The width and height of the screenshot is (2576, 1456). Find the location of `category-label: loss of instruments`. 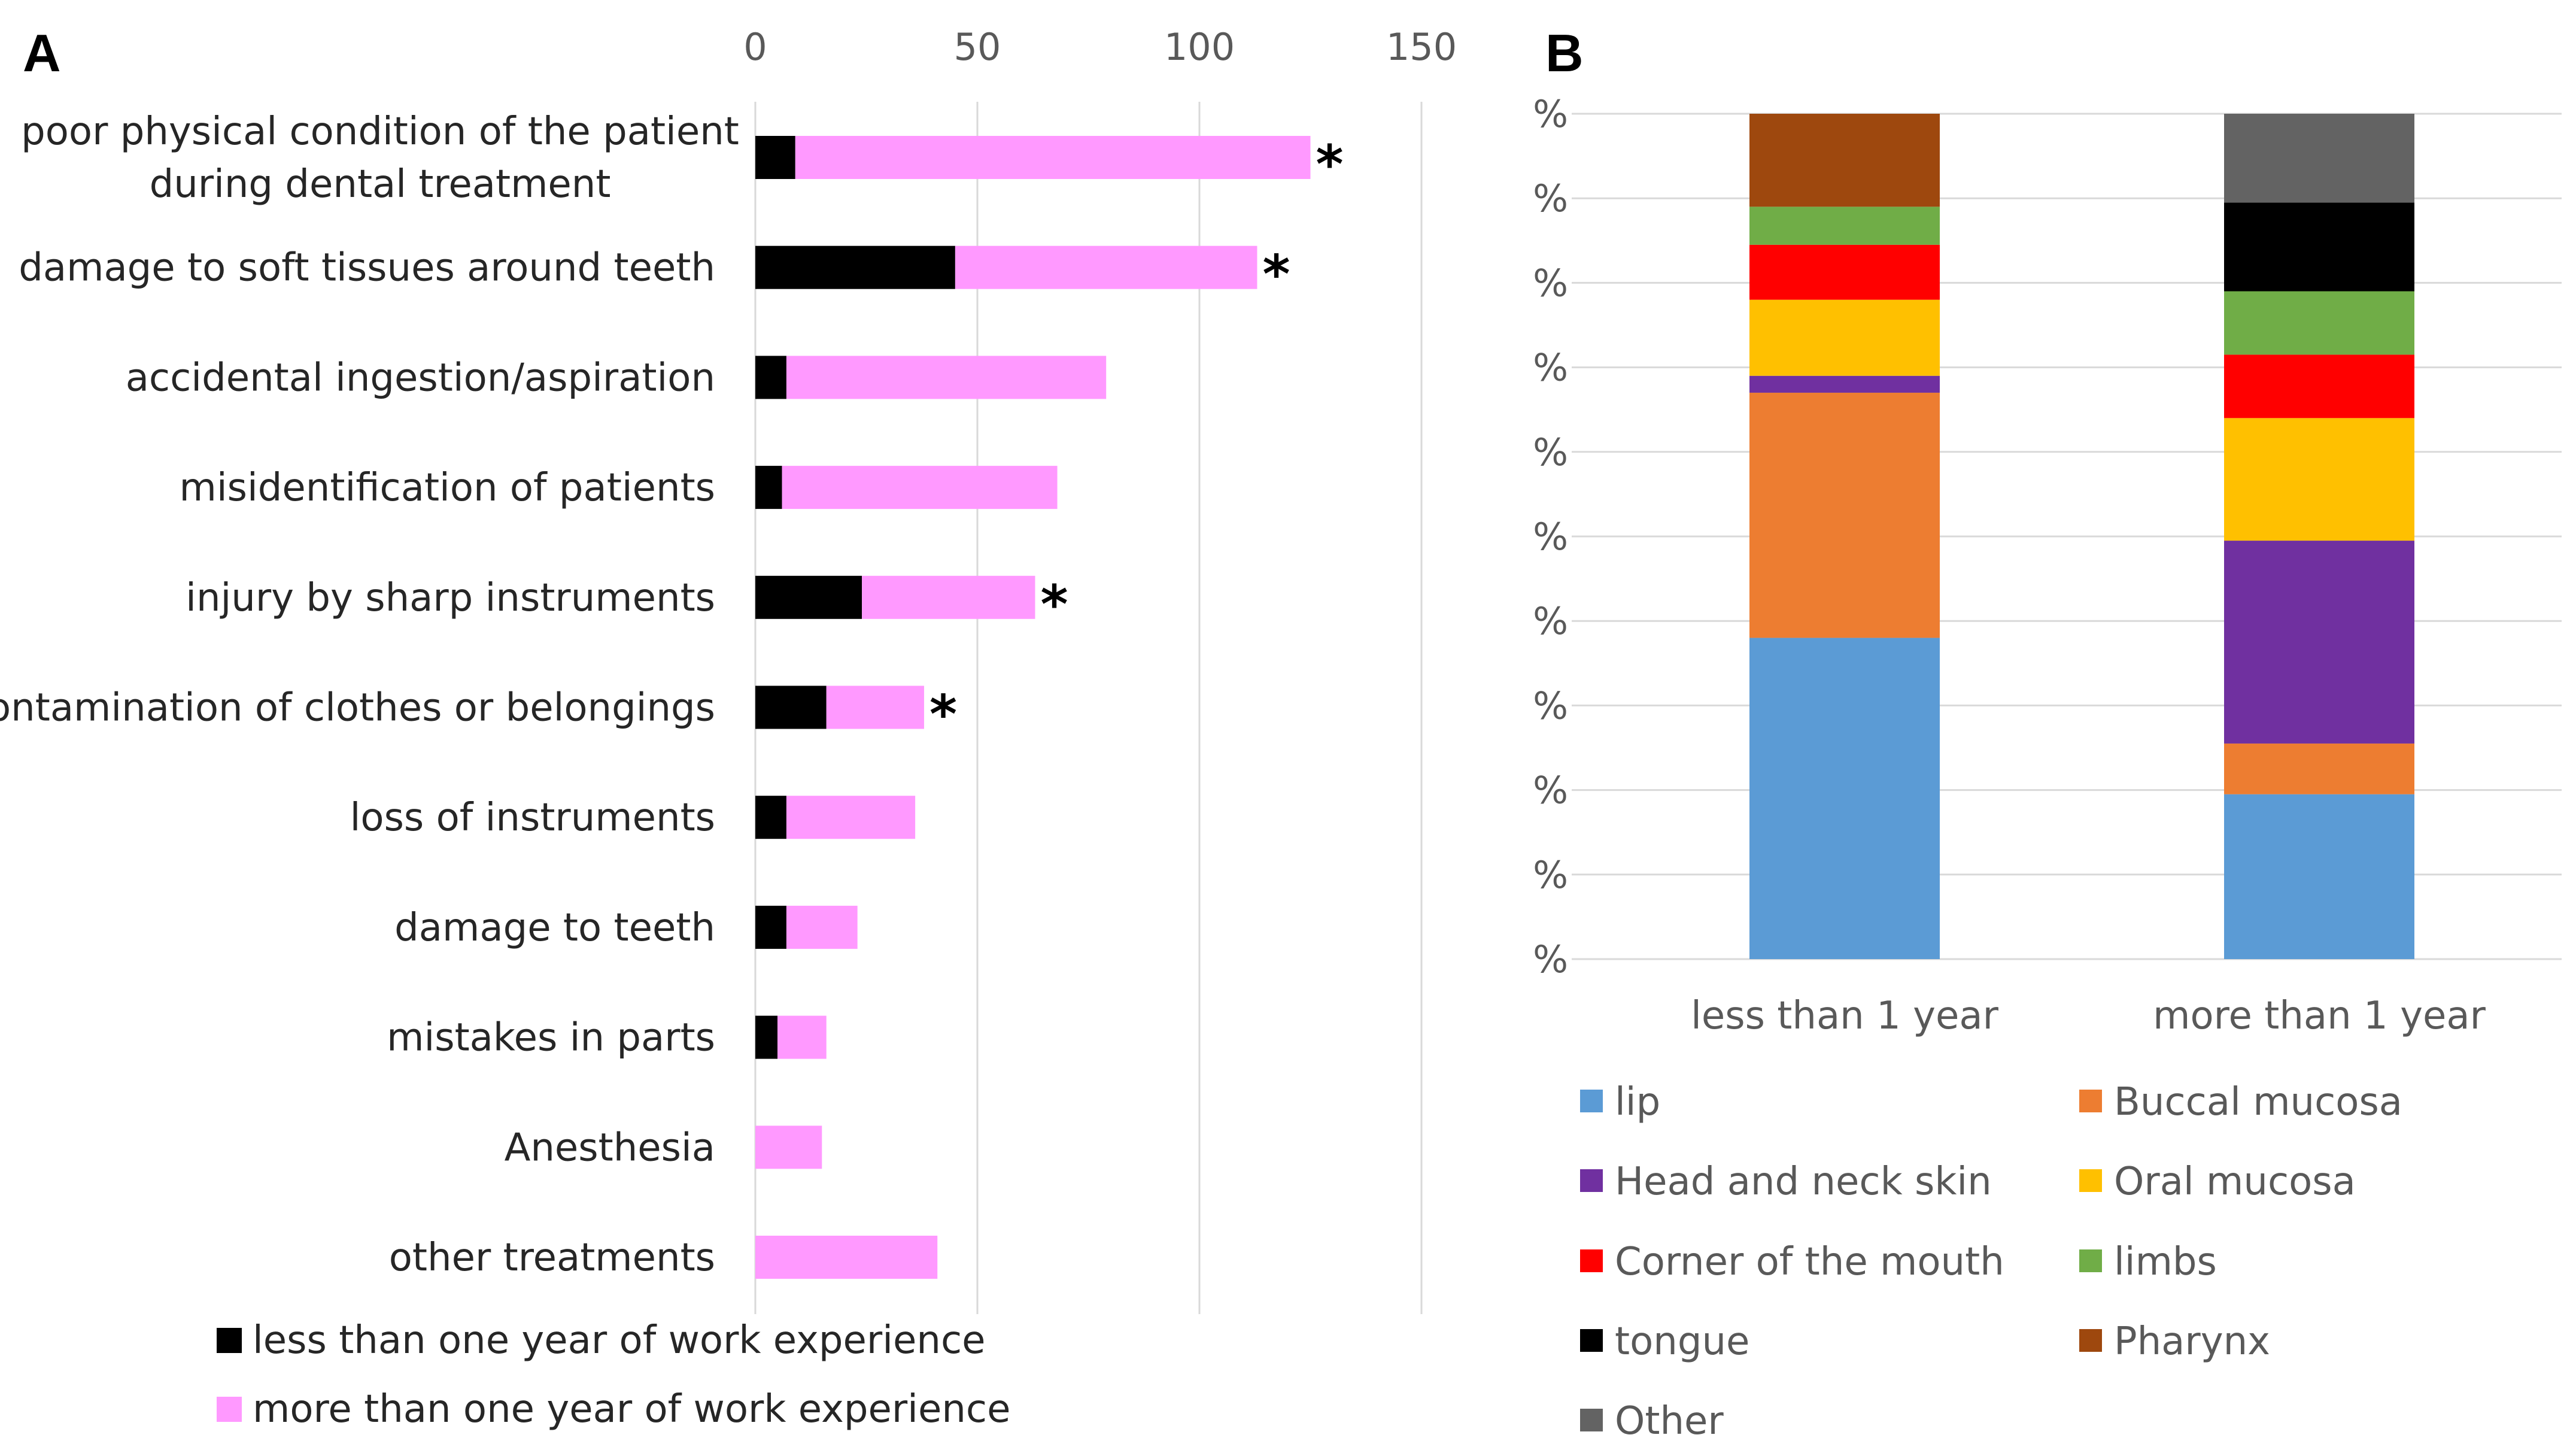

category-label: loss of instruments is located at coordinates (532, 818).